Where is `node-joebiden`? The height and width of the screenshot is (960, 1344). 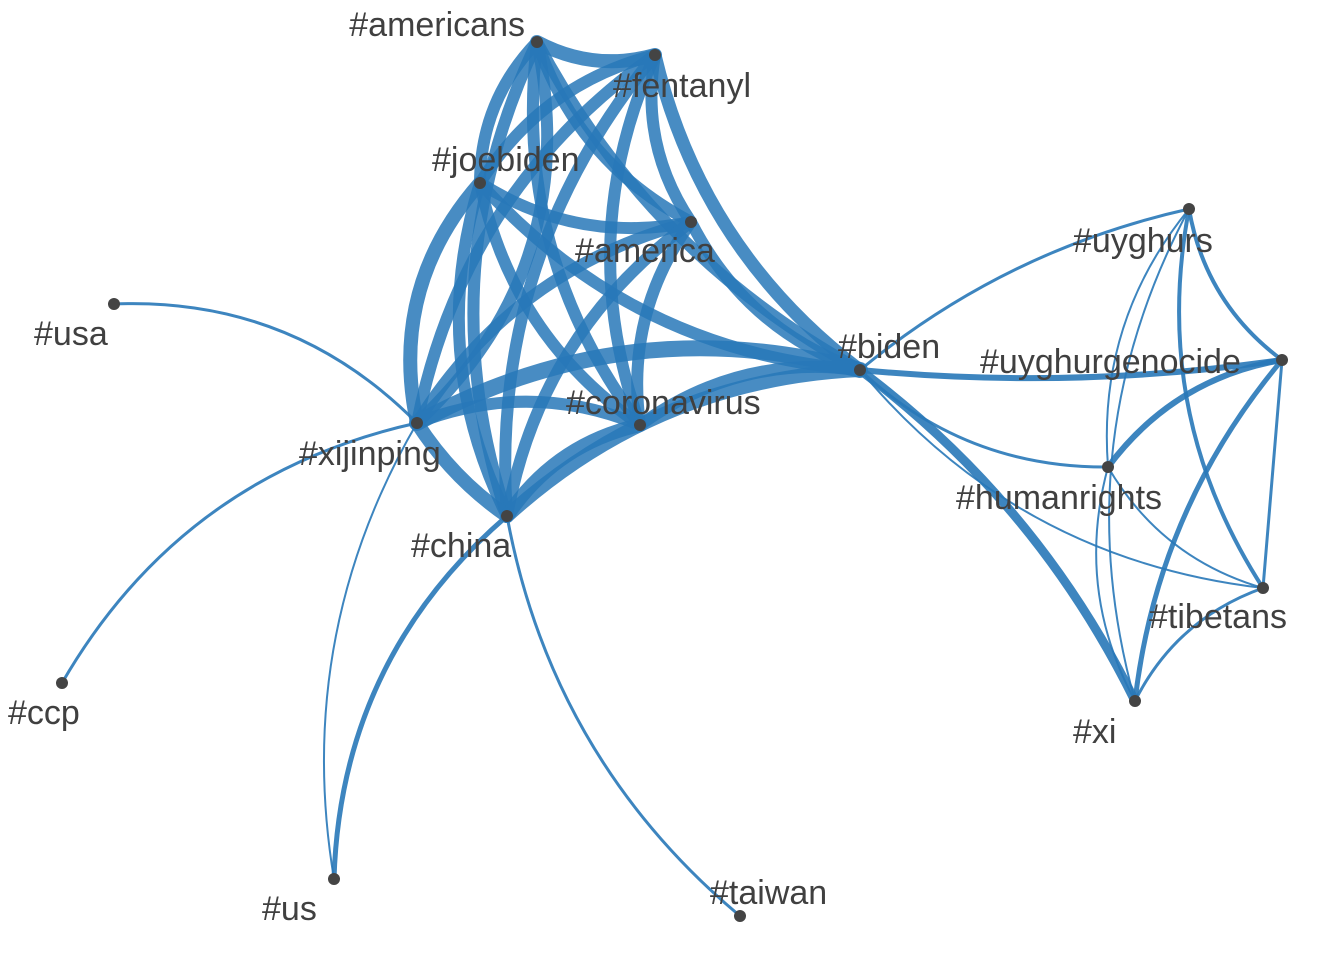
node-joebiden is located at coordinates (480, 183).